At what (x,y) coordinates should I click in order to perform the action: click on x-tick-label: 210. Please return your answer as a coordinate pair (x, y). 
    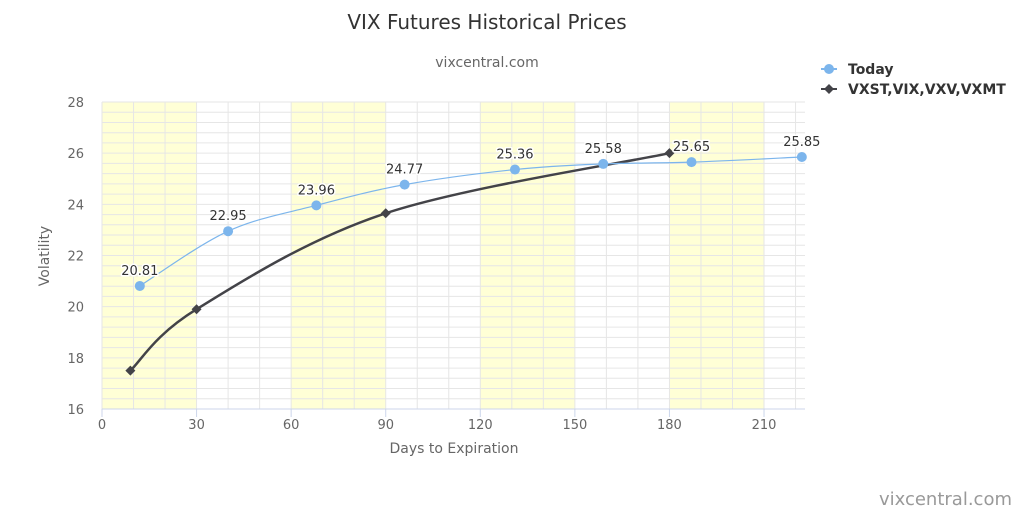
    Looking at the image, I should click on (764, 425).